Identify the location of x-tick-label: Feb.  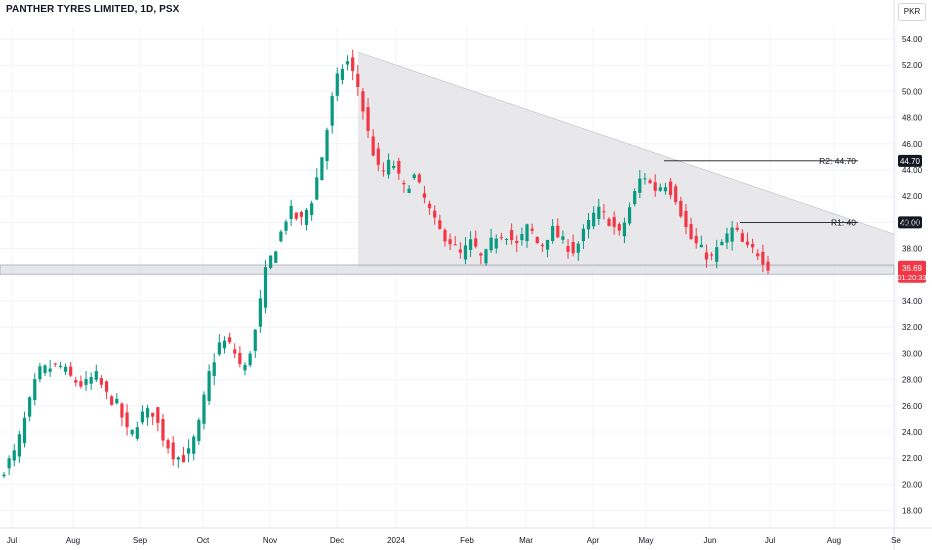
(467, 540).